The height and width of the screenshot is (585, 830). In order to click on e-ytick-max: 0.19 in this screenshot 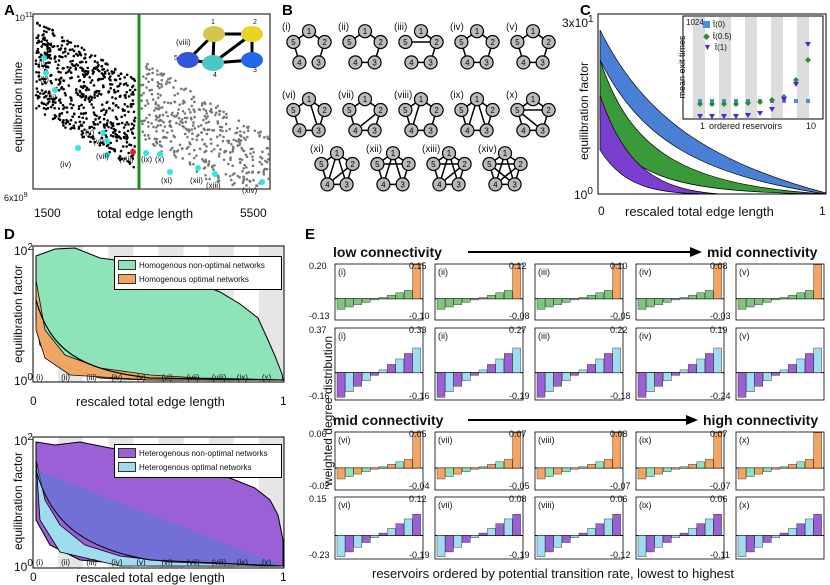, I will do `click(719, 330)`.